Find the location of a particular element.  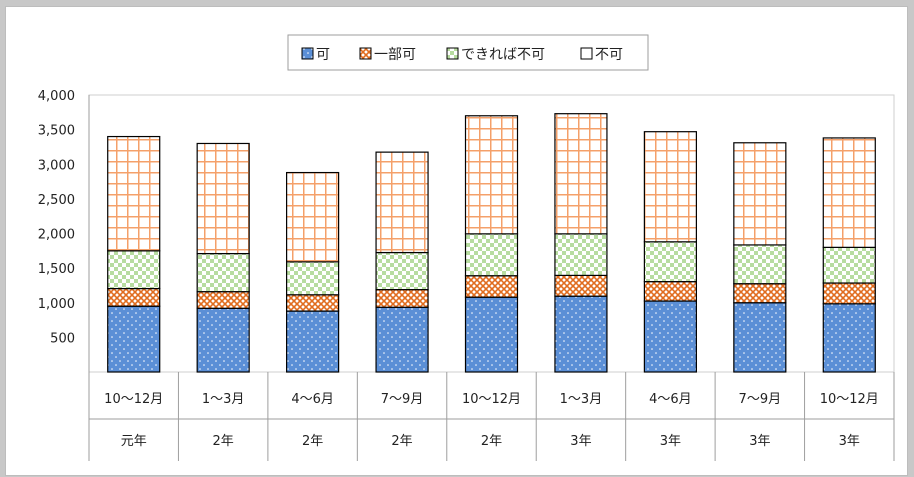

y-tick-label: 3,000 is located at coordinates (56, 165).